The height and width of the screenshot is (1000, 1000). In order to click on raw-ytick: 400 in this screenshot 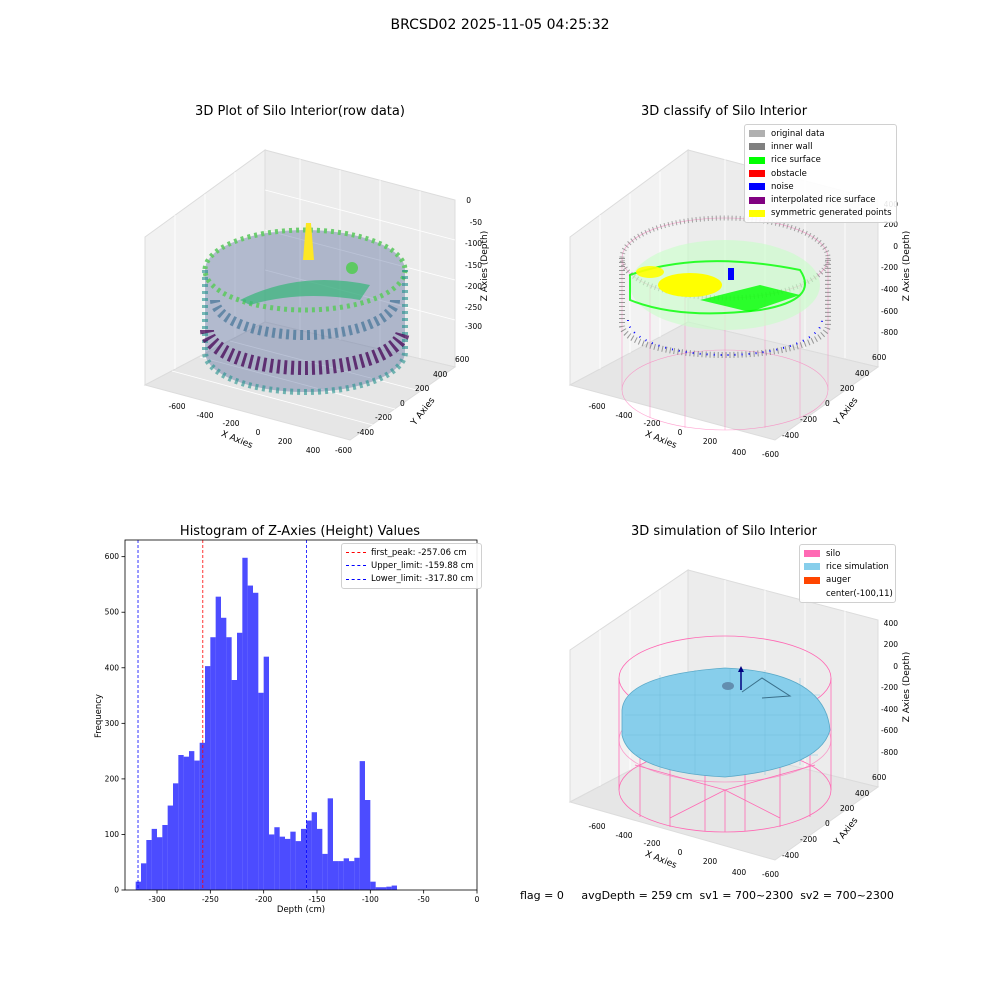, I will do `click(440, 374)`.